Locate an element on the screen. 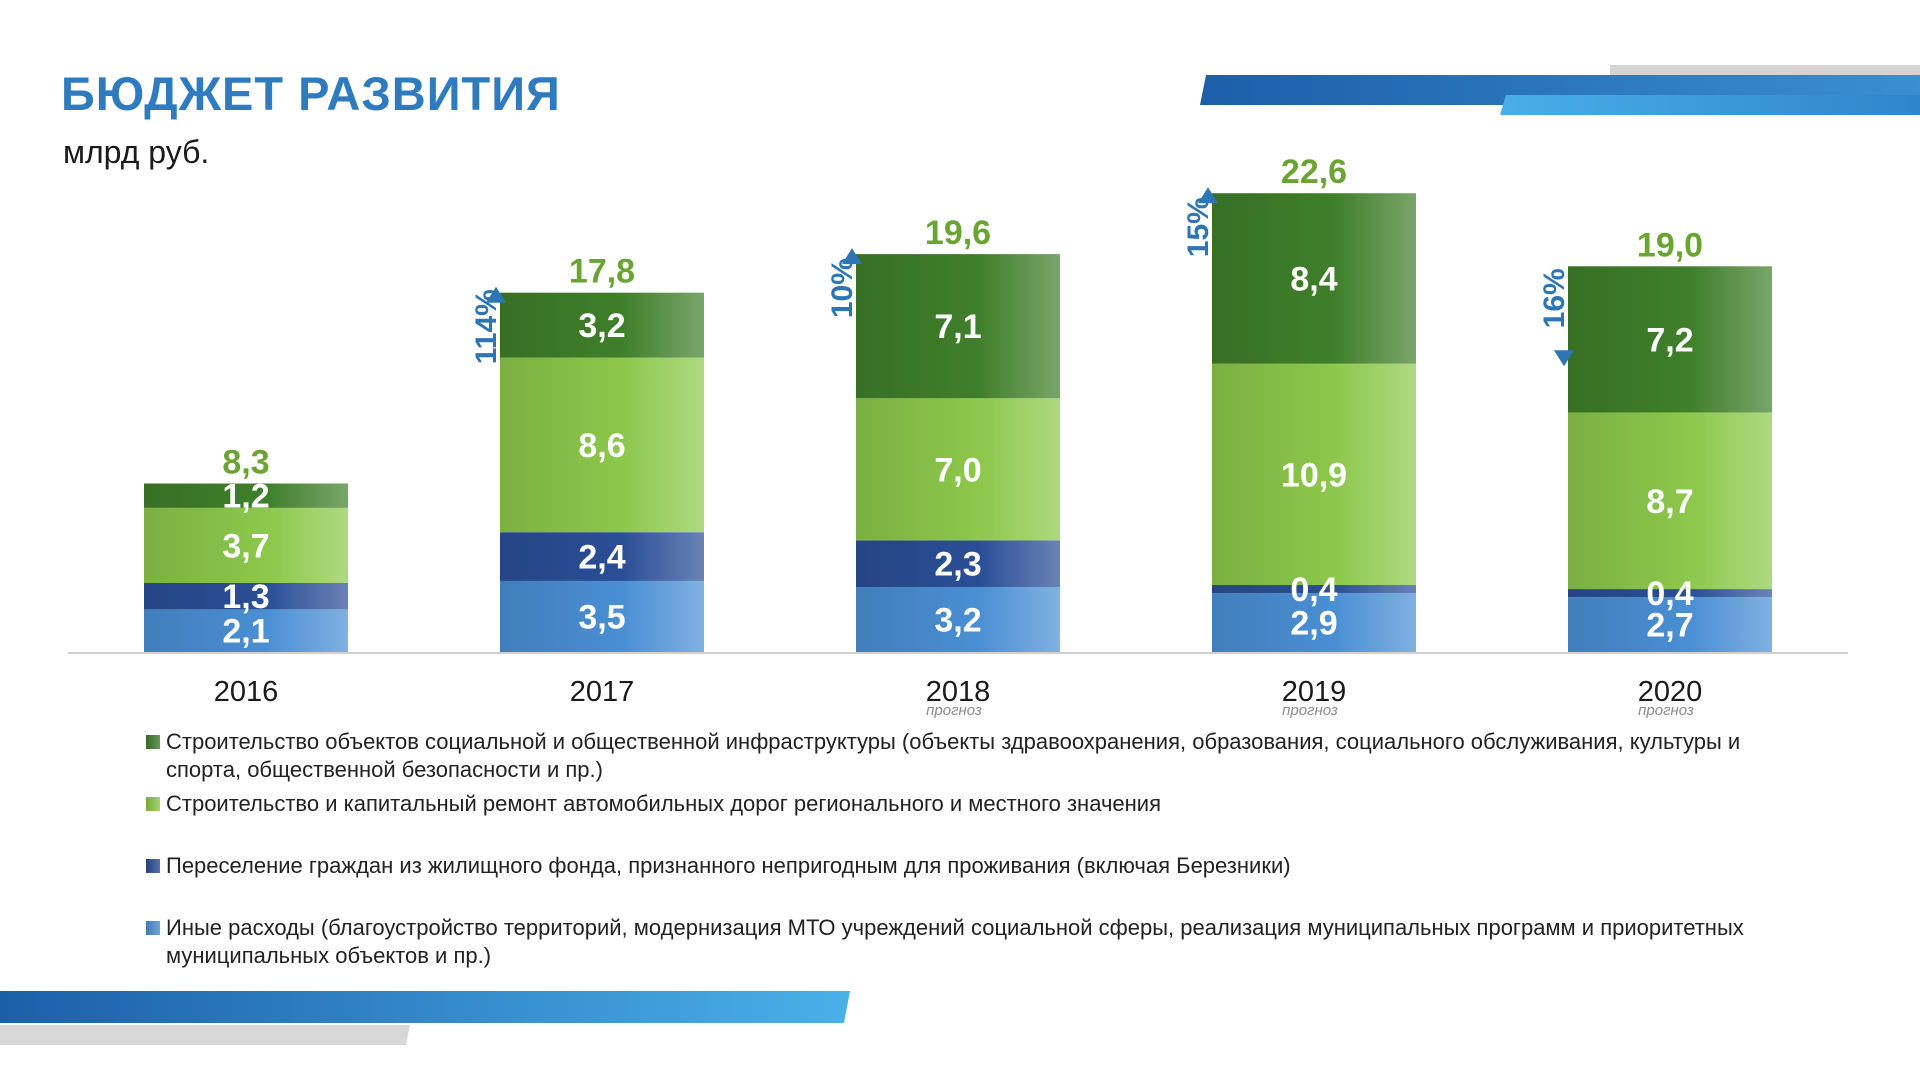 Image resolution: width=1920 pixels, height=1080 pixels. bar-segment-roads-2020 is located at coordinates (1670, 501).